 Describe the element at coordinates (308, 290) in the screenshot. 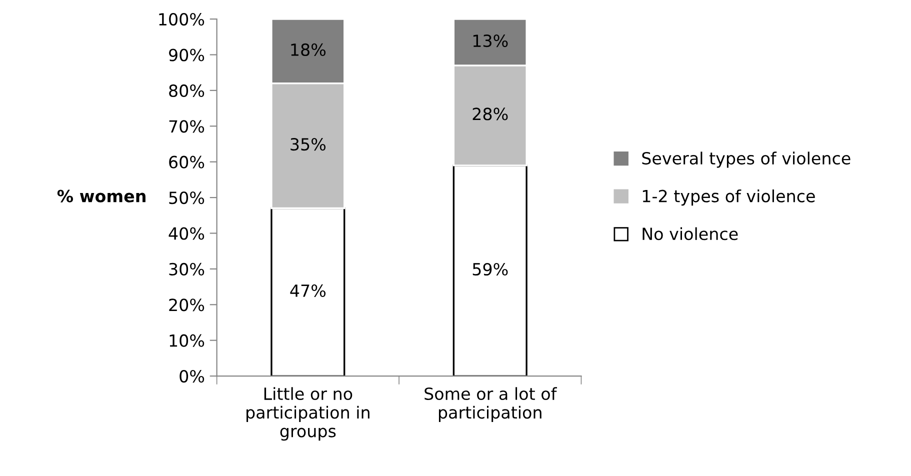

I see `data-label: 47%` at that location.